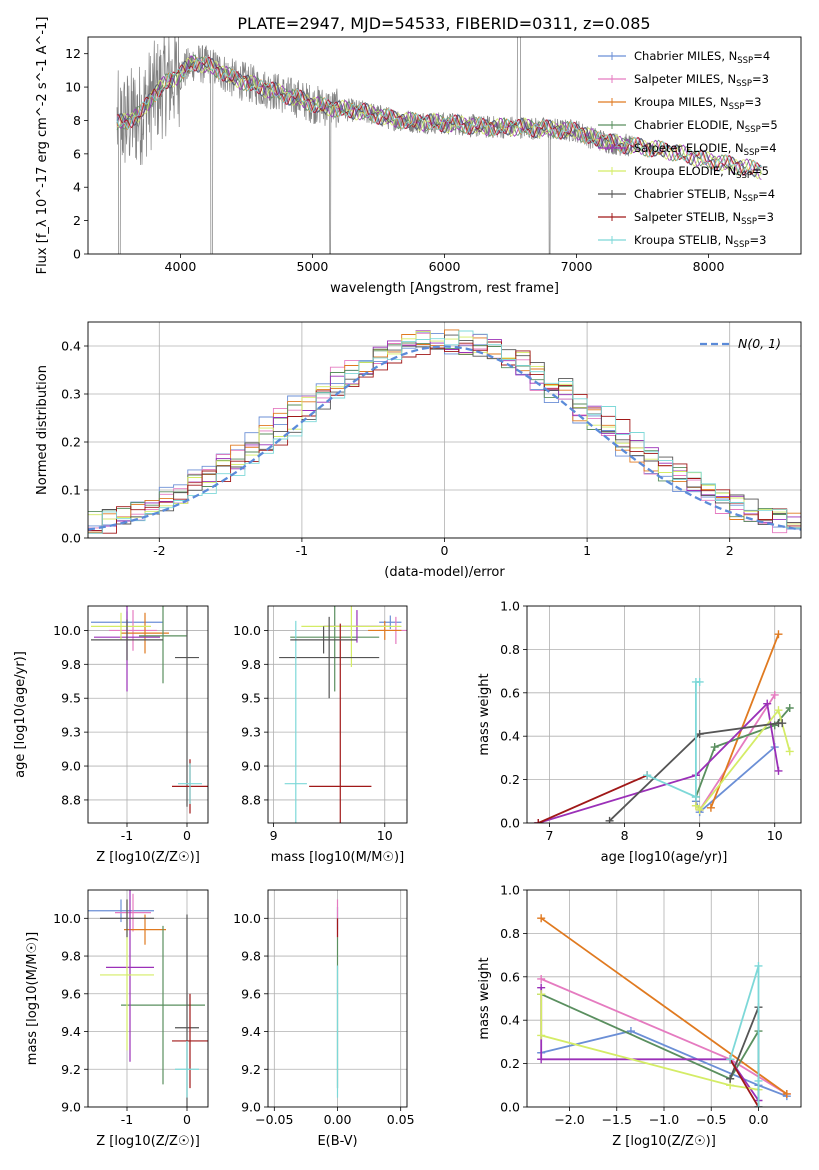 The width and height of the screenshot is (819, 1170). I want to click on legend-name: Chabrier MILES, so click(677, 56).